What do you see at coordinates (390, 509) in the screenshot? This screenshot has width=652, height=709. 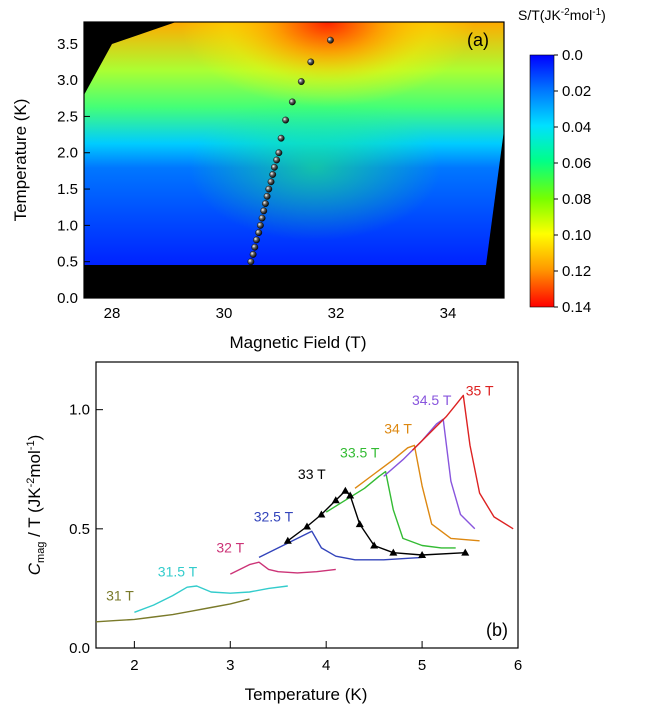 I see `series-line-33-5t` at bounding box center [390, 509].